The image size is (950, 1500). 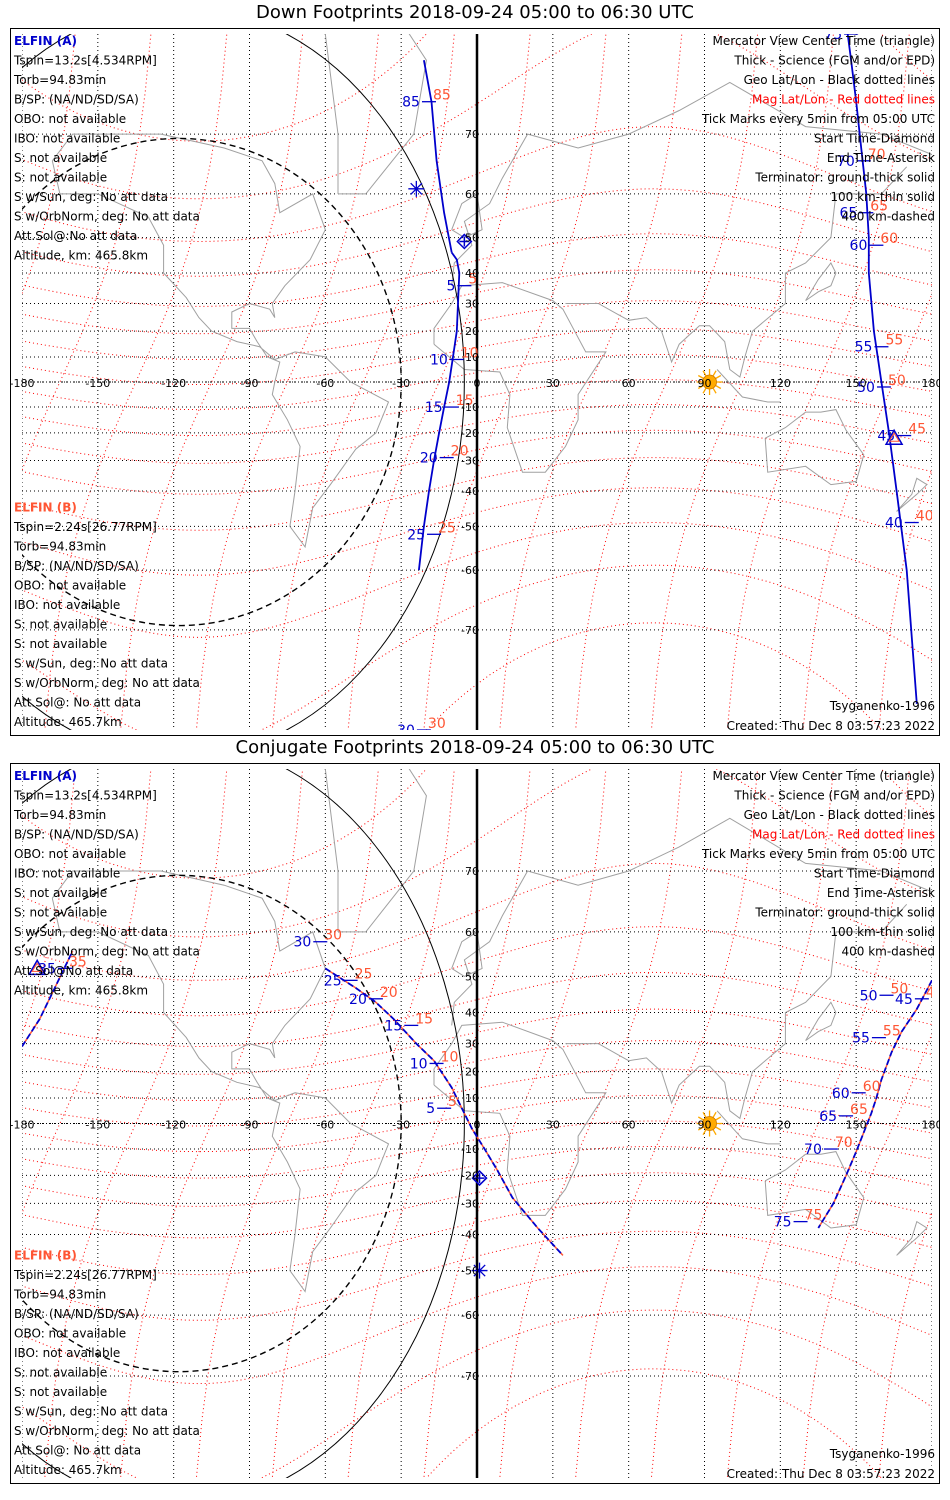 I want to click on elfin-b-info-line: Tspin=2.24s[26.77RPM], so click(x=85, y=1275).